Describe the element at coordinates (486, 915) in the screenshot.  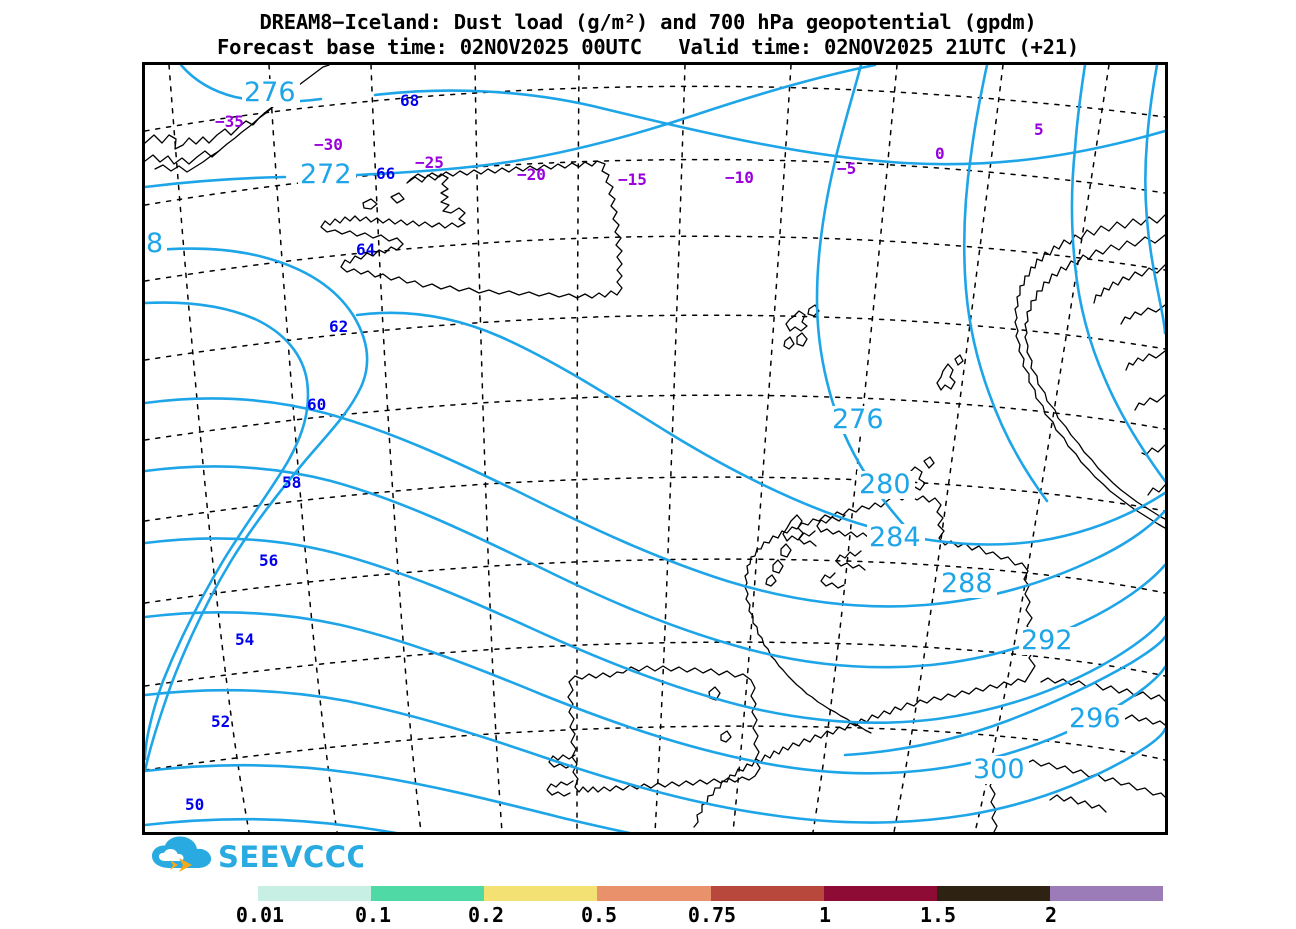
I see `colorbar-tick: 0.2` at that location.